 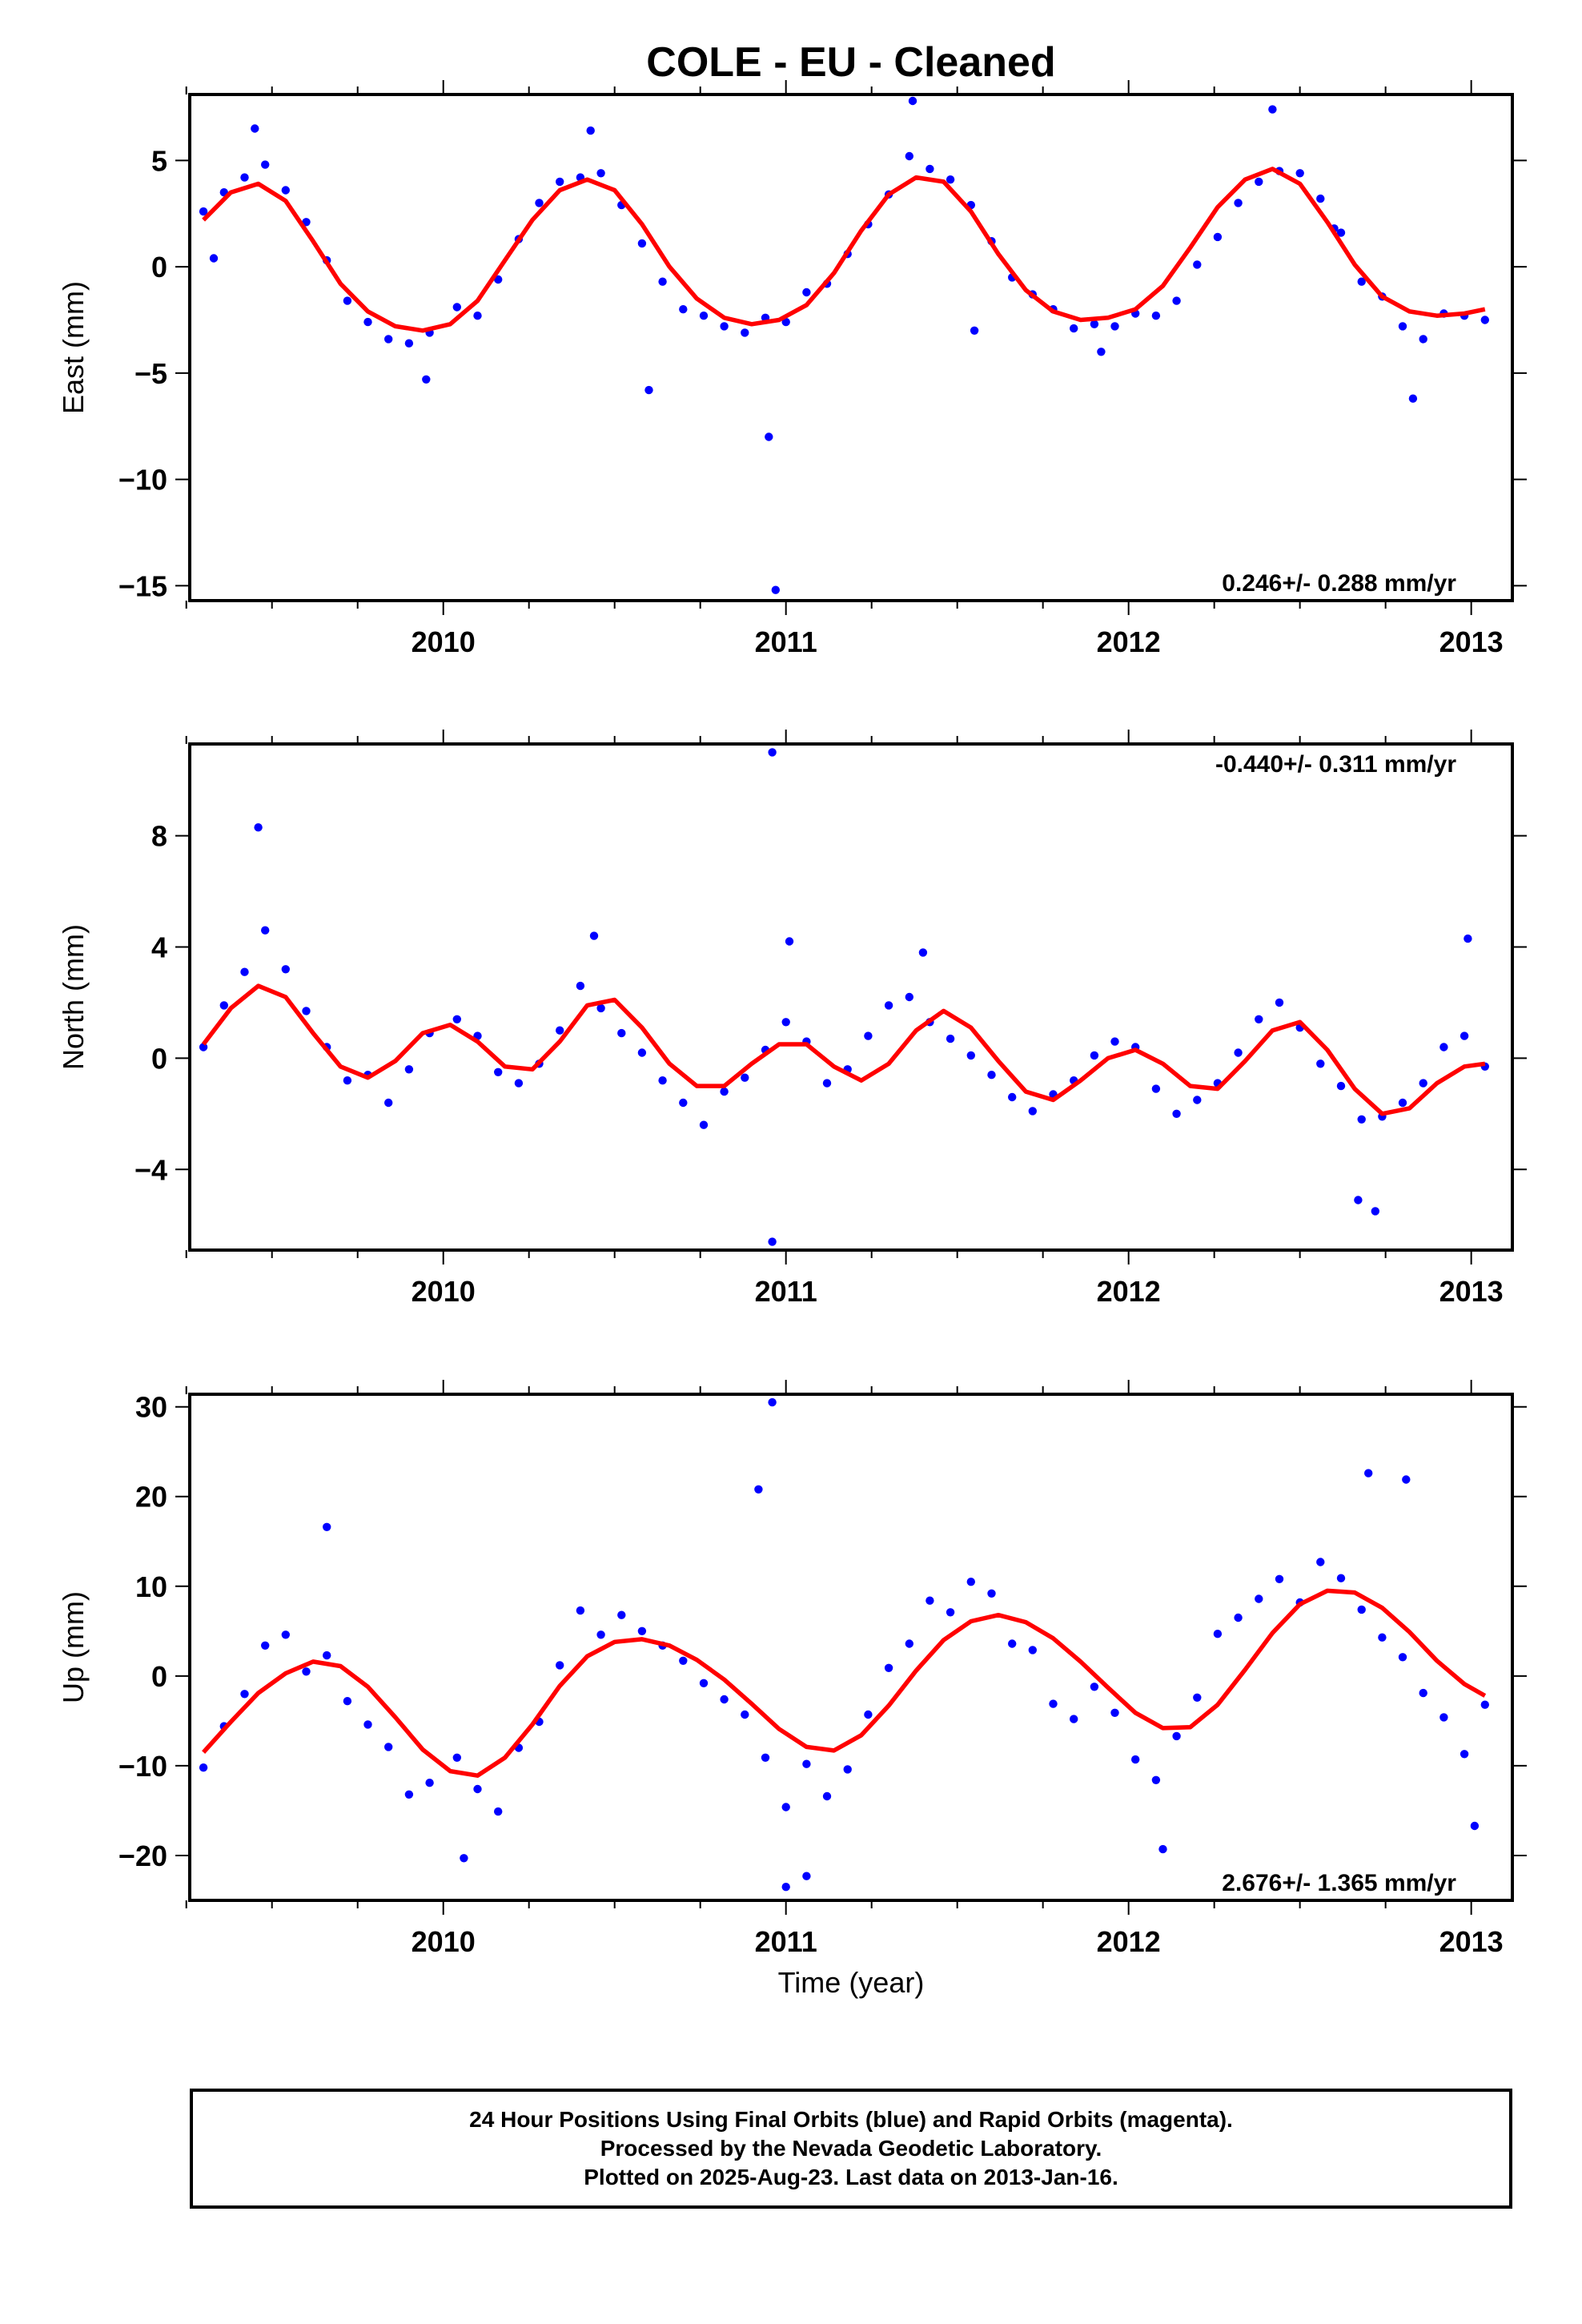 What do you see at coordinates (151, 1497) in the screenshot?
I see `up-y-tick-label: 20` at bounding box center [151, 1497].